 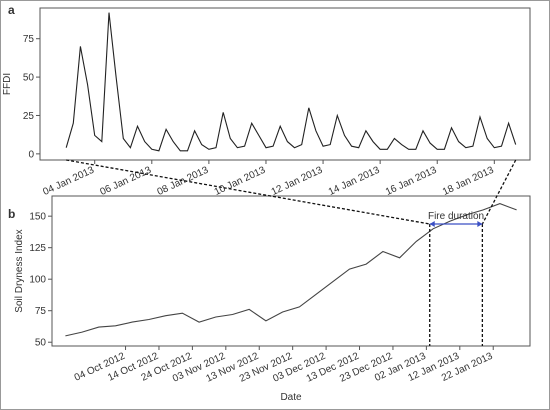 I want to click on y-axis-label: FFDI, so click(x=7, y=84).